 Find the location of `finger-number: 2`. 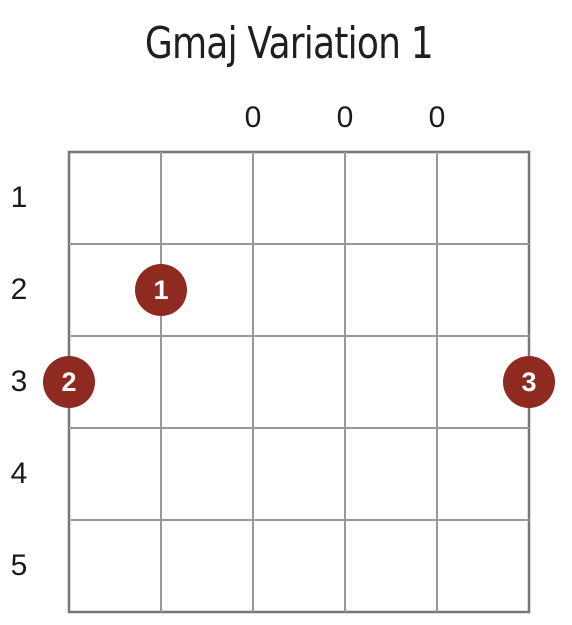

finger-number: 2 is located at coordinates (69, 382).